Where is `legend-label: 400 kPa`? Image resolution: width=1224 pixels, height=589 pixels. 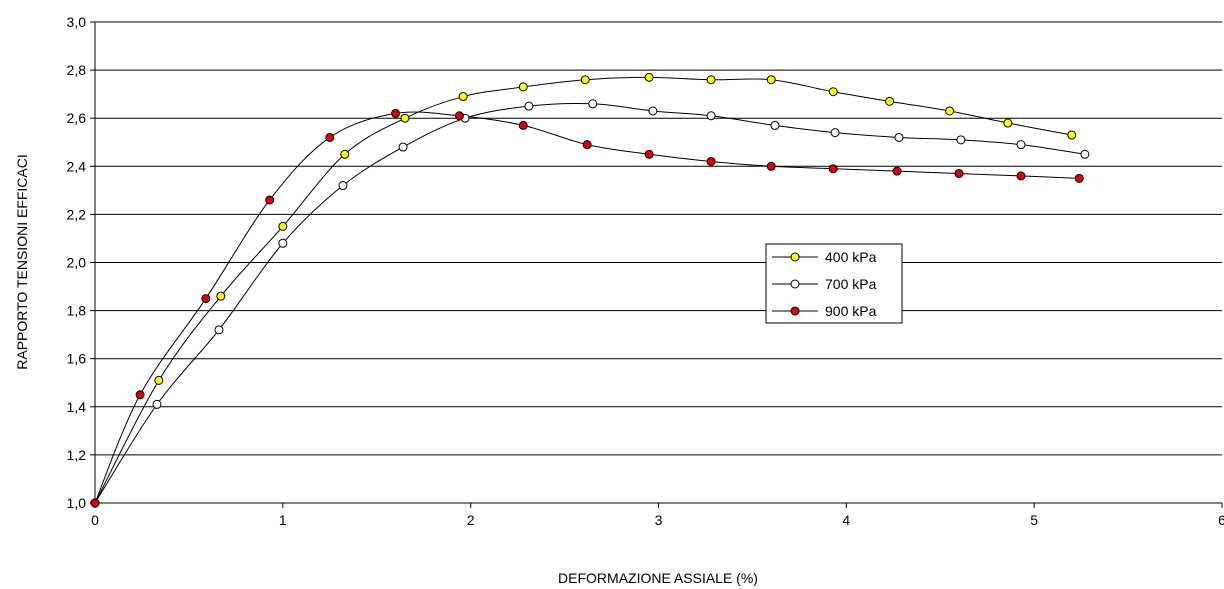 legend-label: 400 kPa is located at coordinates (851, 257).